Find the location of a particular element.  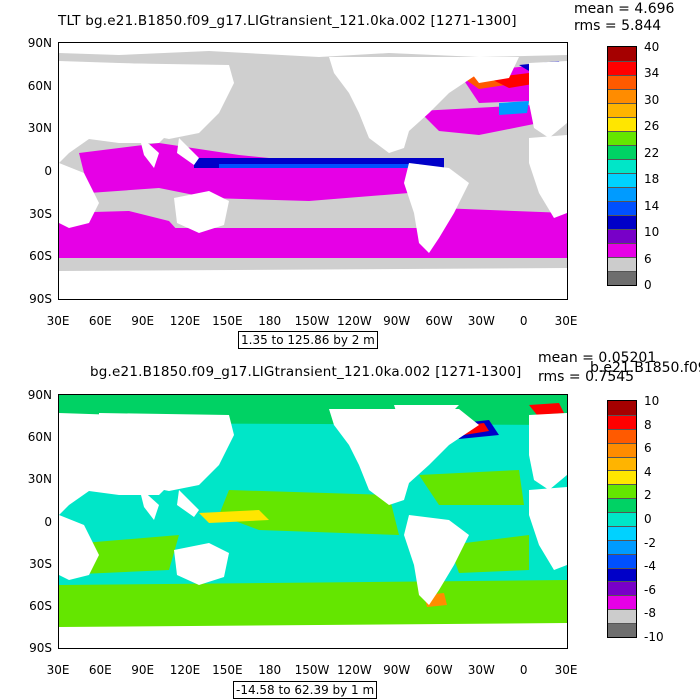

x-tick-label: 90W is located at coordinates (397, 321).